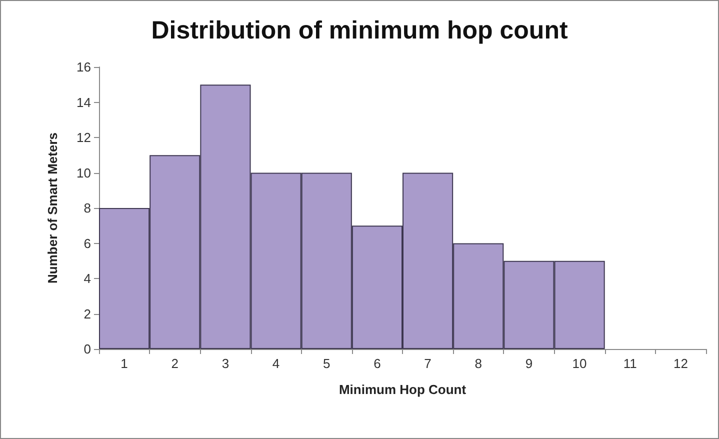 The height and width of the screenshot is (439, 719). Describe the element at coordinates (83, 137) in the screenshot. I see `y-tick-label: 12` at that location.